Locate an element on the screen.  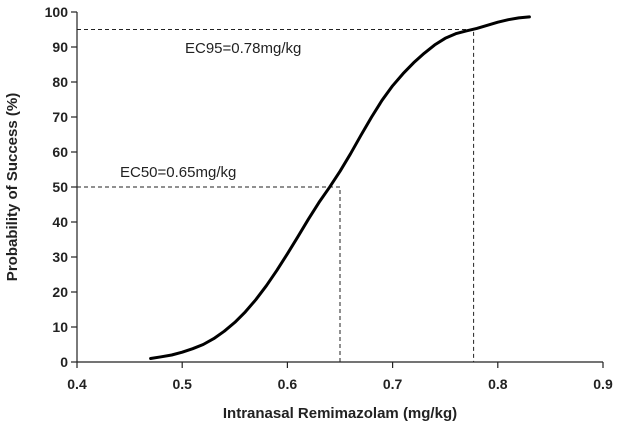
y-tick-label: 70 is located at coordinates (60, 117).